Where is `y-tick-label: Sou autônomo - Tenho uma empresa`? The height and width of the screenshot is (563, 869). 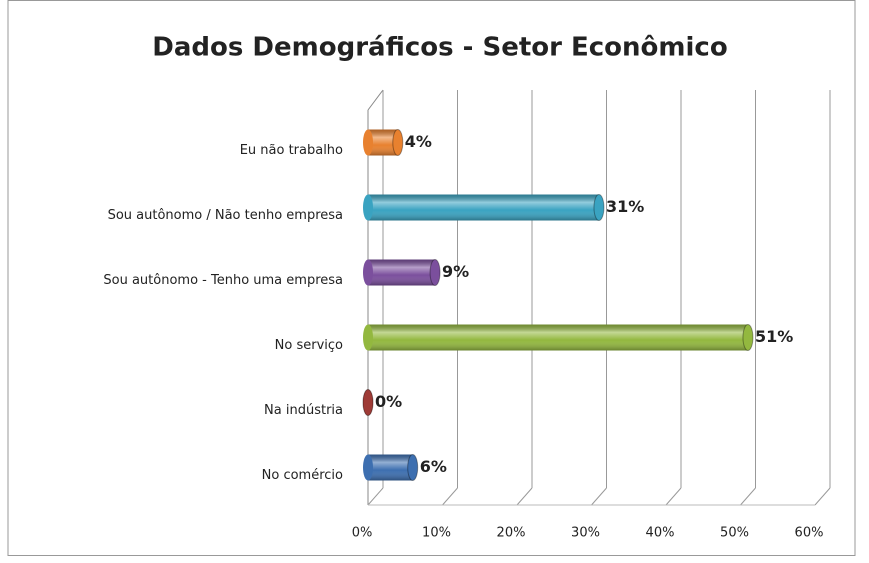
y-tick-label: Sou autônomo - Tenho uma empresa is located at coordinates (223, 280).